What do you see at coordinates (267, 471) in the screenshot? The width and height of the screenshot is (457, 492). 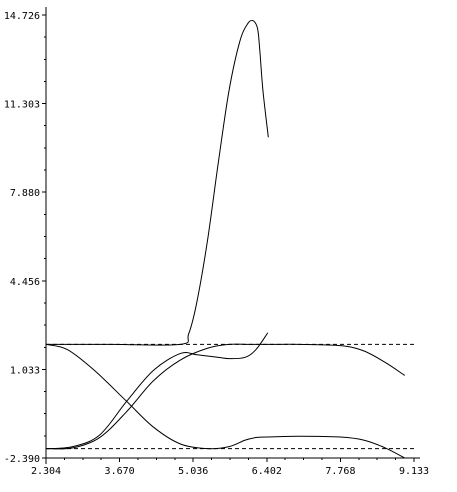 I see `x-tick-label: 6.402` at bounding box center [267, 471].